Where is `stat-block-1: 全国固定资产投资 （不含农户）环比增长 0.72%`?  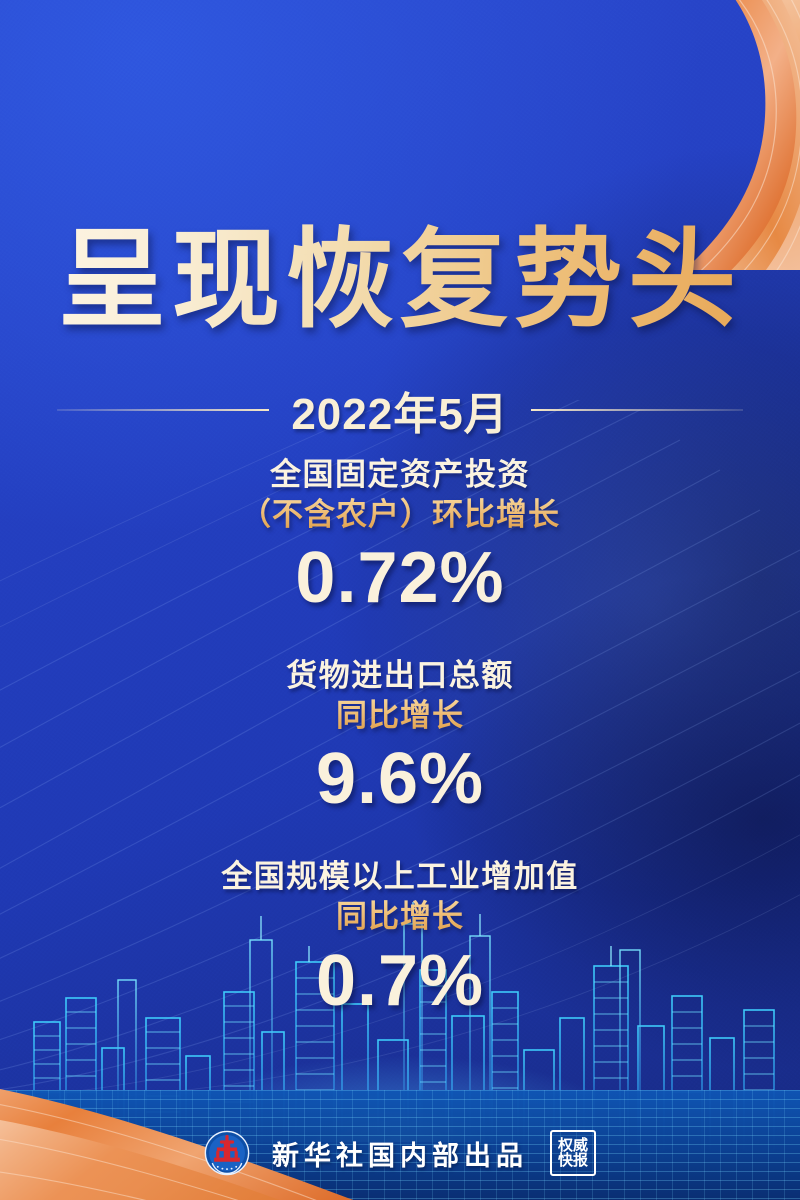 stat-block-1: 全国固定资产投资 （不含农户）环比增长 0.72% is located at coordinates (400, 536).